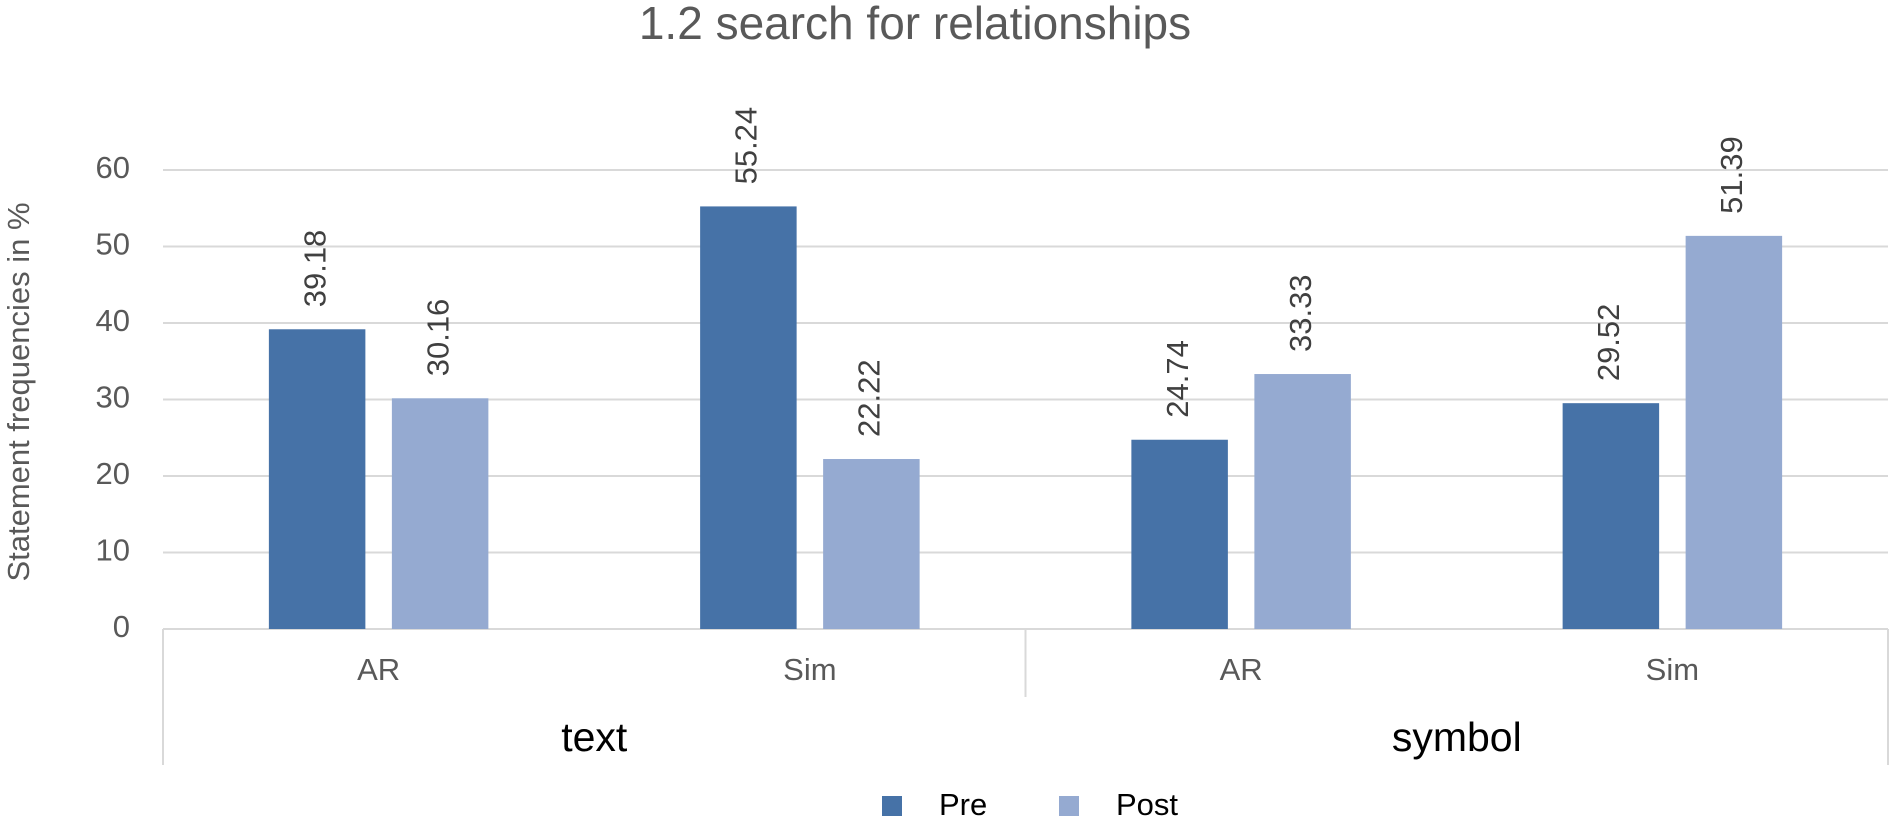 This screenshot has width=1892, height=837. Describe the element at coordinates (314, 269) in the screenshot. I see `data-label: 39.18` at that location.